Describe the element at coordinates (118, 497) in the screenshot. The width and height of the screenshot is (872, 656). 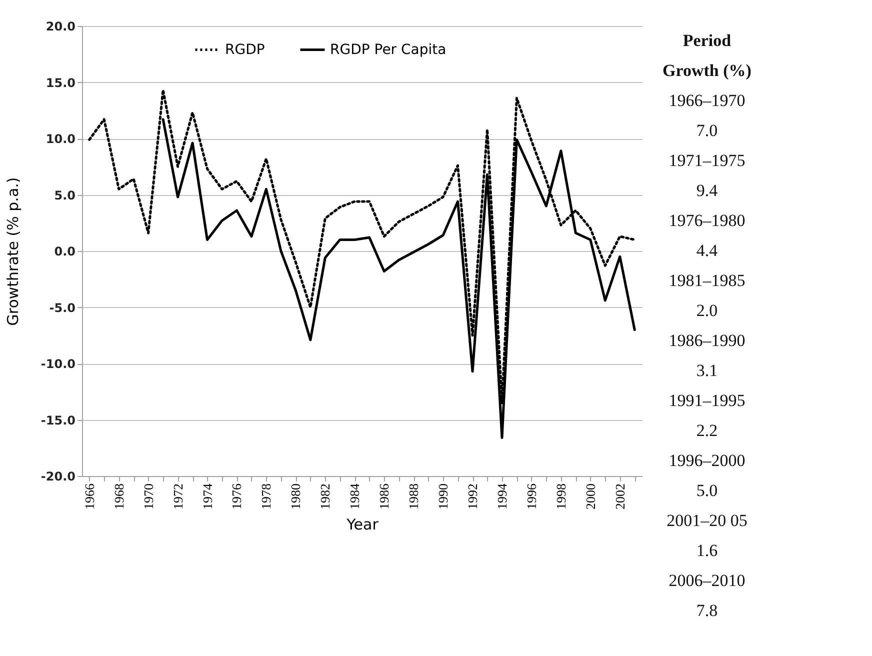
I see `x-tick-label: 1968` at that location.